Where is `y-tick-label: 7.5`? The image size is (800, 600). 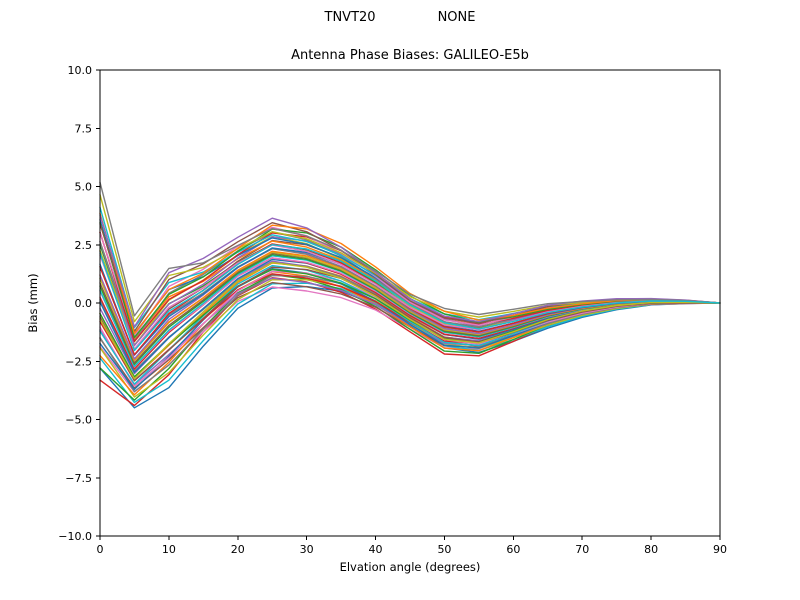 y-tick-label: 7.5 is located at coordinates (84, 128).